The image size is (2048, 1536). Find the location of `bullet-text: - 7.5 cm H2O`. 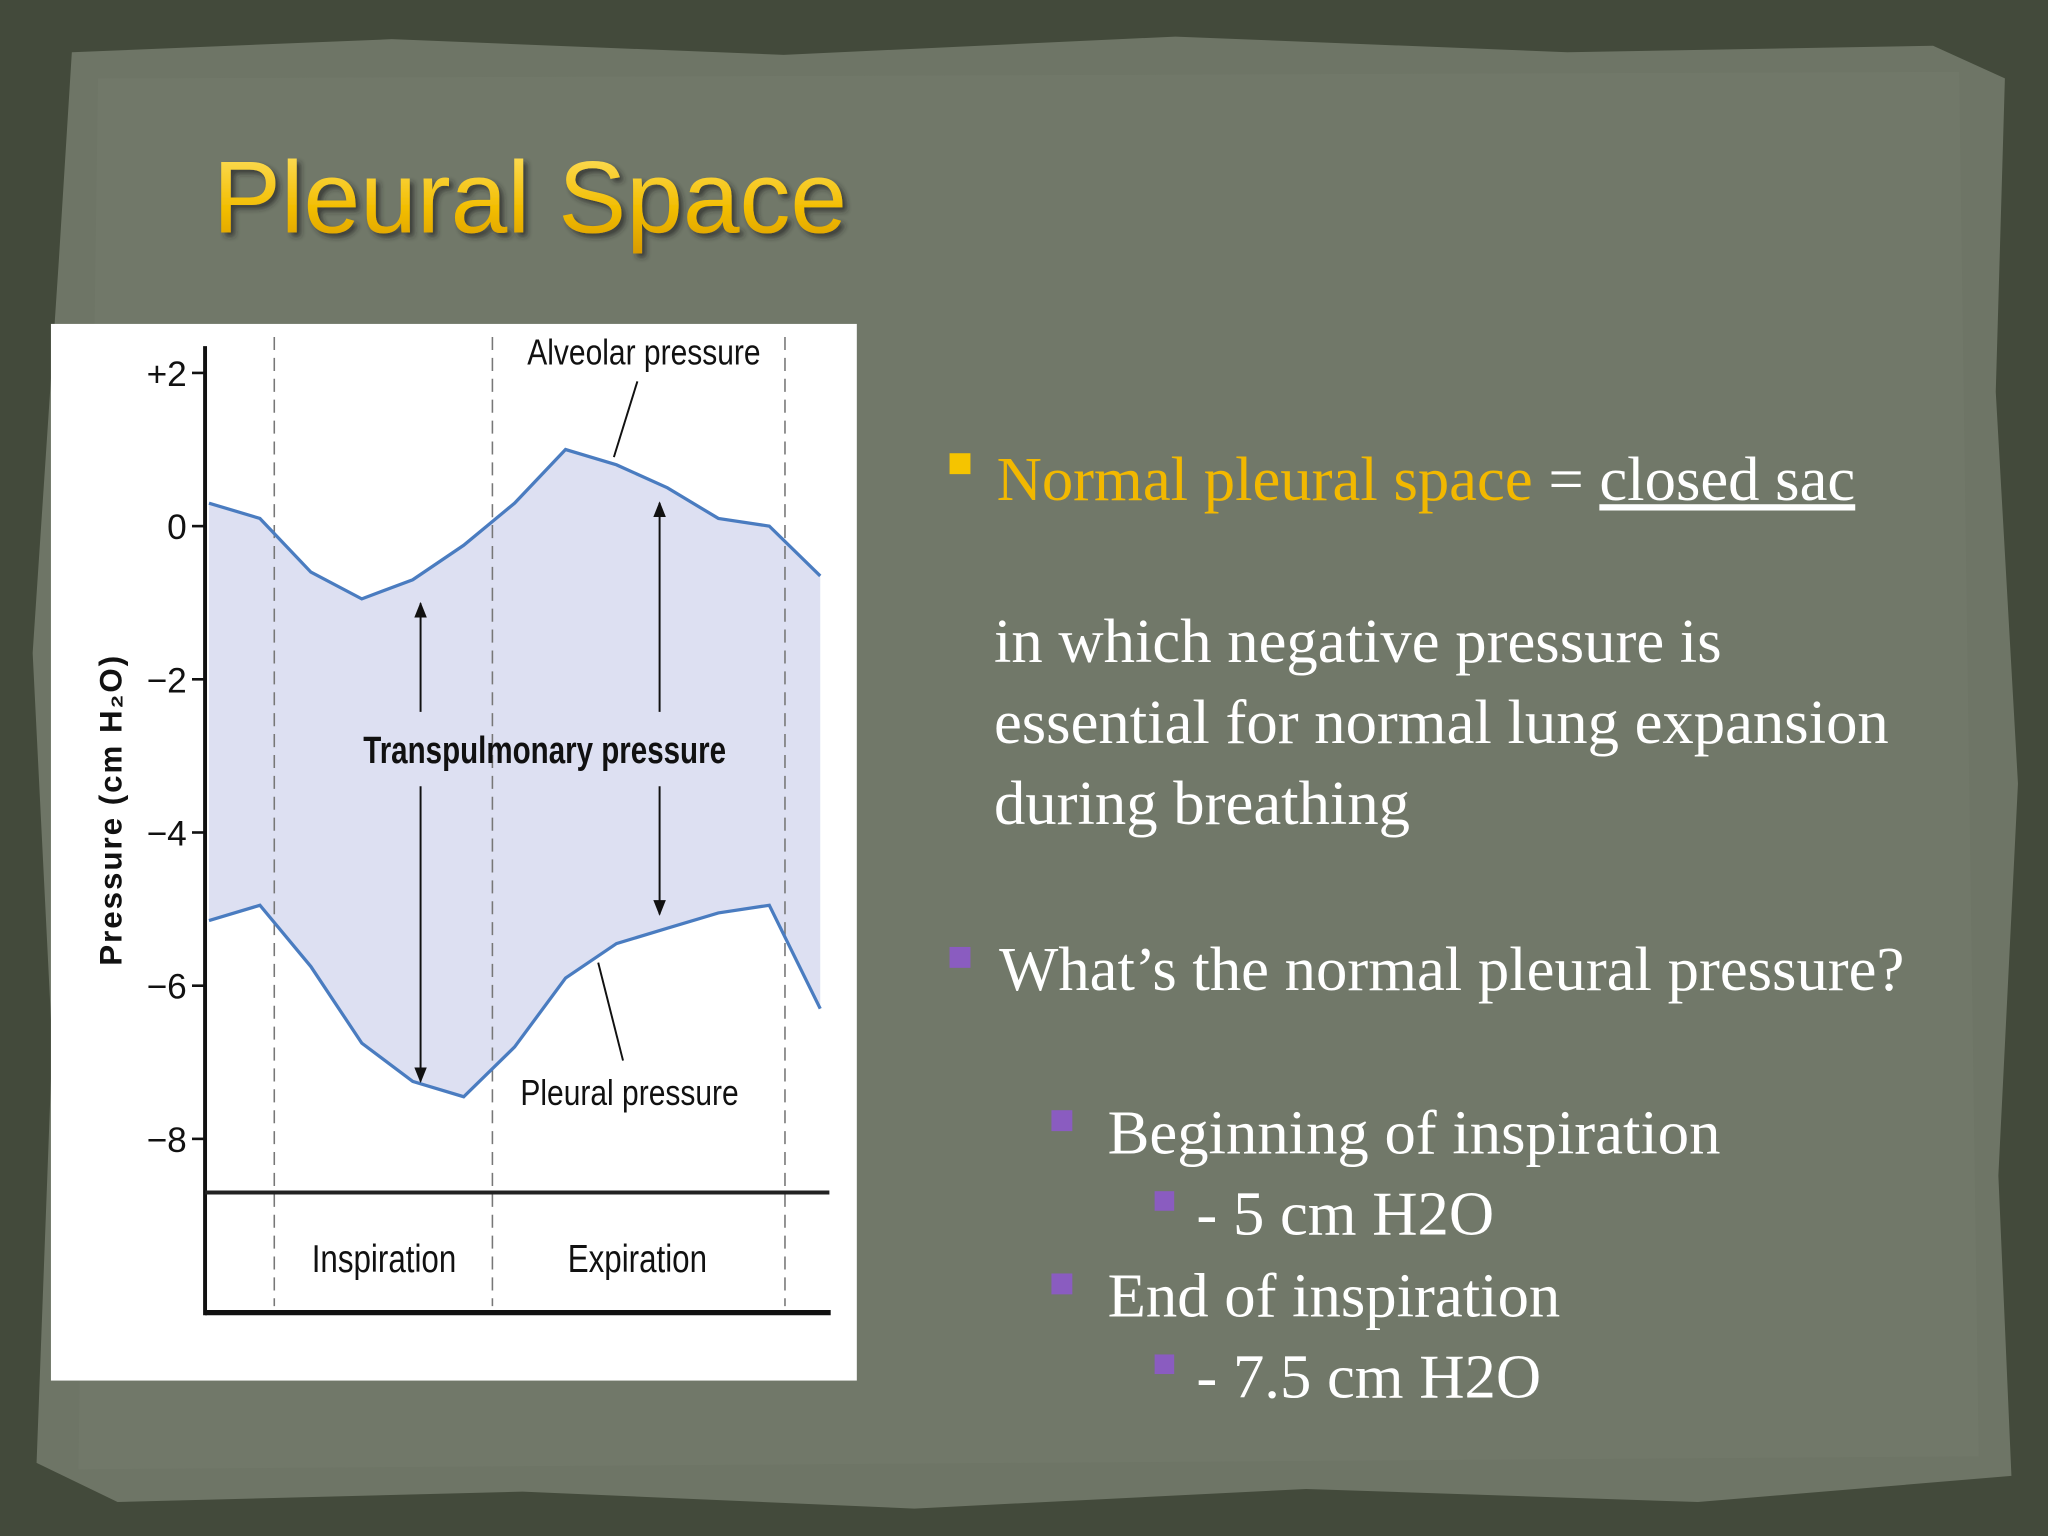

bullet-text: - 7.5 cm H2O is located at coordinates (1368, 1377).